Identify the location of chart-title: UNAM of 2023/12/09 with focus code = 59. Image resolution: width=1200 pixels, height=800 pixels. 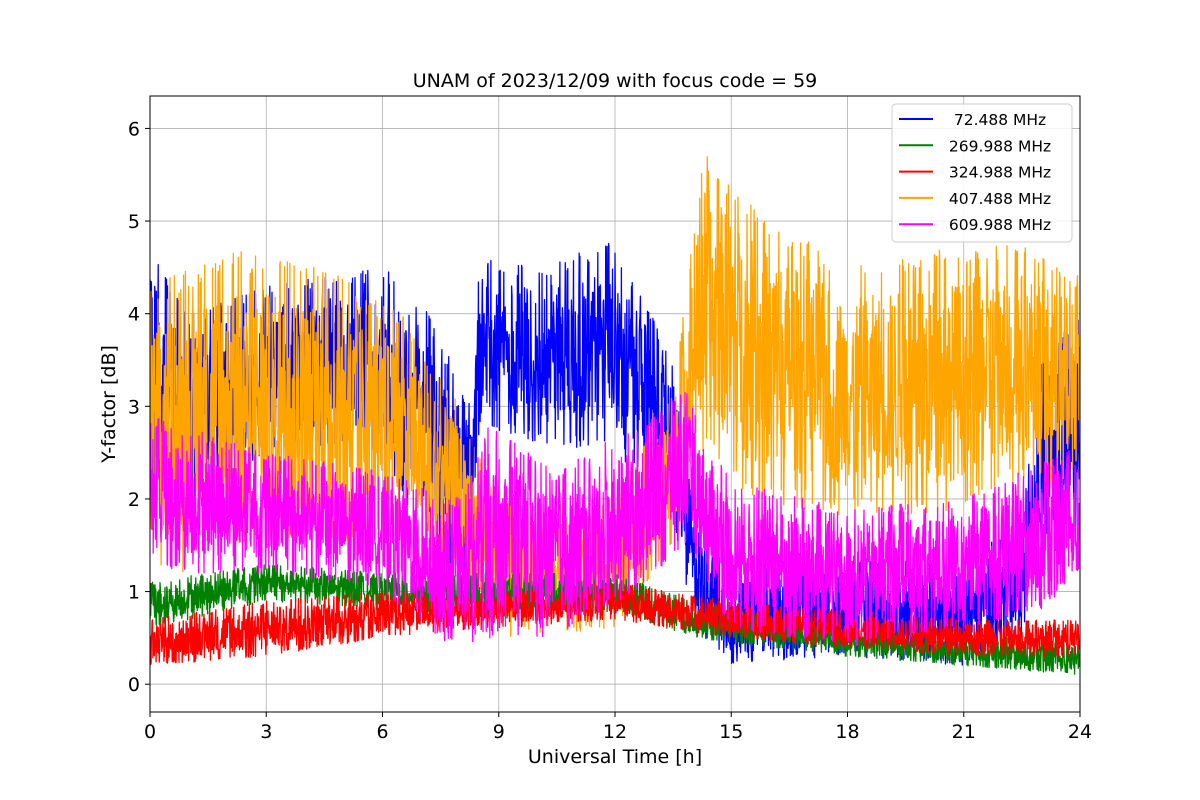
(615, 81).